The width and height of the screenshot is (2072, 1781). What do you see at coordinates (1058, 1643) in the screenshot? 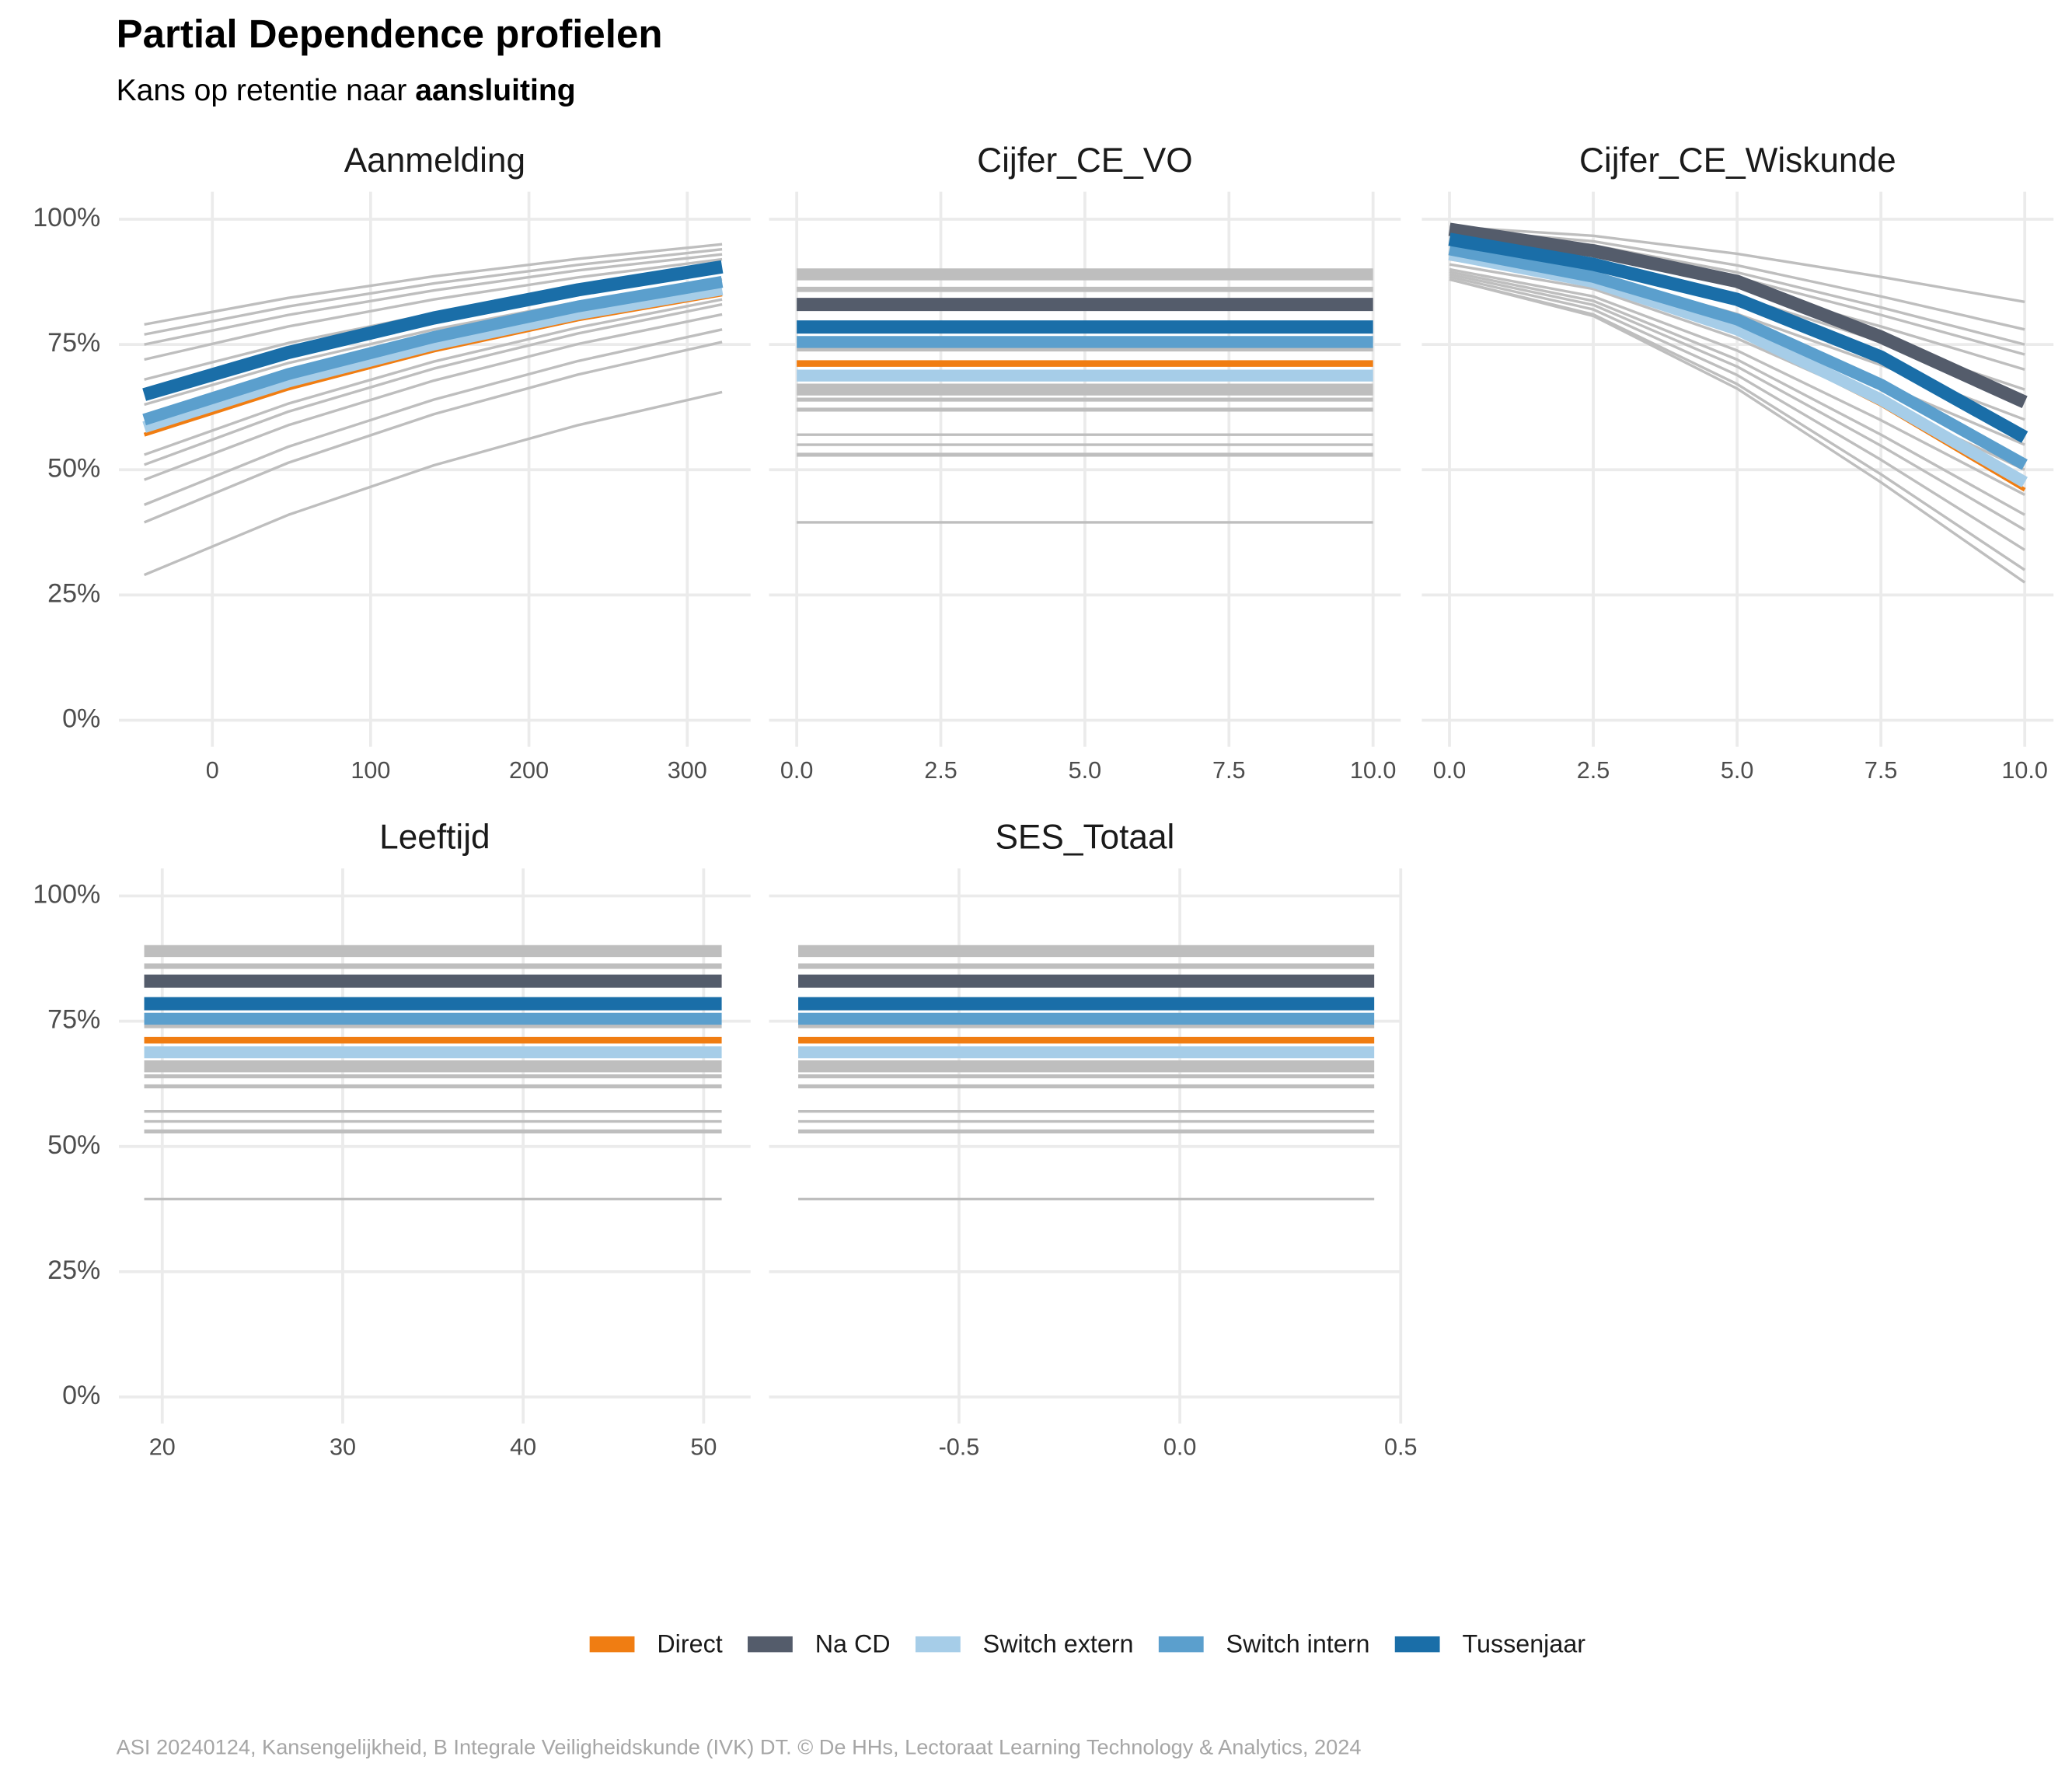
I see `legend-label: Switch extern` at bounding box center [1058, 1643].